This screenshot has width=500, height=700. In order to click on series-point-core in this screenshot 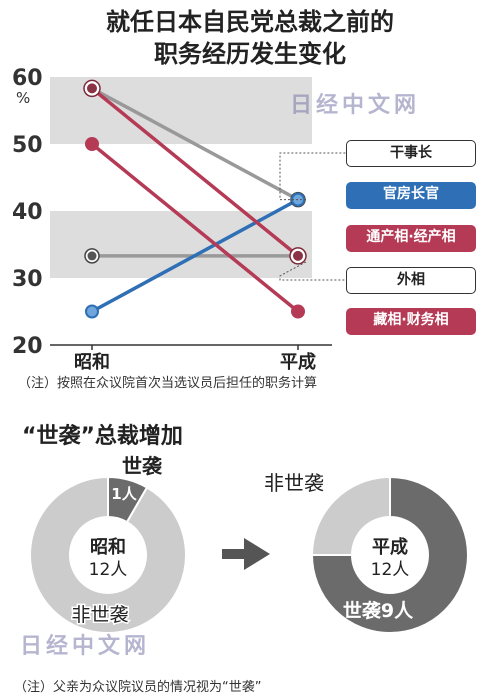, I will do `click(92, 256)`.